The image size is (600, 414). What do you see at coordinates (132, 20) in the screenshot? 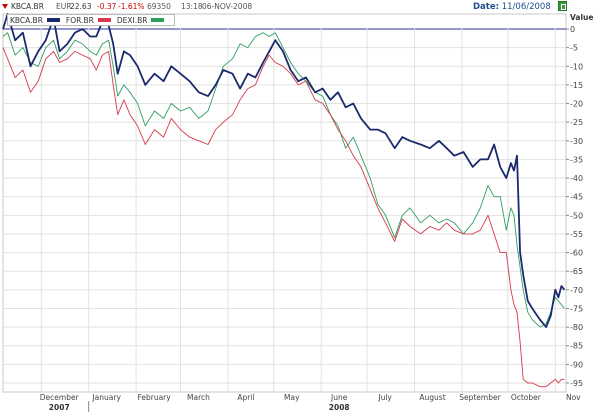
I see `legend-label-dexi: DEXI.BR` at bounding box center [132, 20].